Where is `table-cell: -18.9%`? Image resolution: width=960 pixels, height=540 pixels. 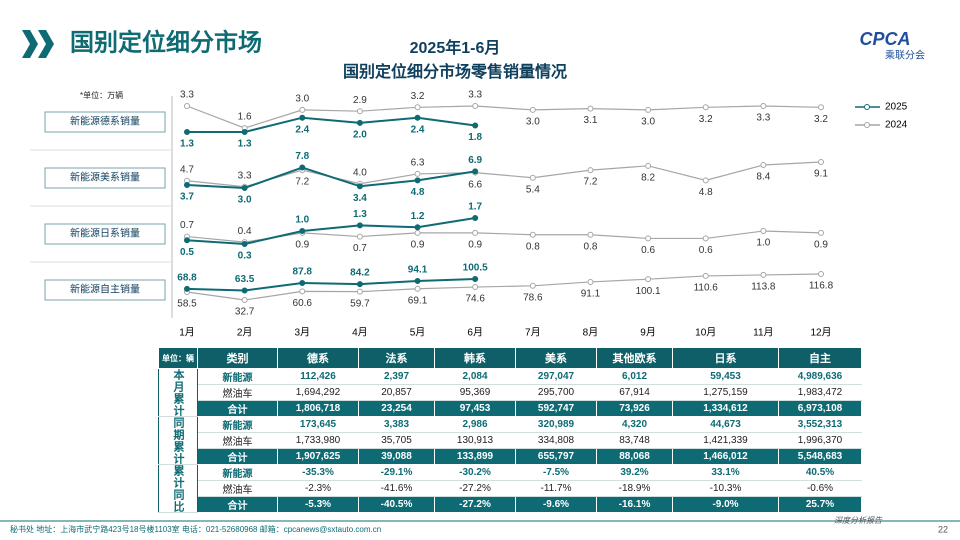 table-cell: -18.9% is located at coordinates (634, 488).